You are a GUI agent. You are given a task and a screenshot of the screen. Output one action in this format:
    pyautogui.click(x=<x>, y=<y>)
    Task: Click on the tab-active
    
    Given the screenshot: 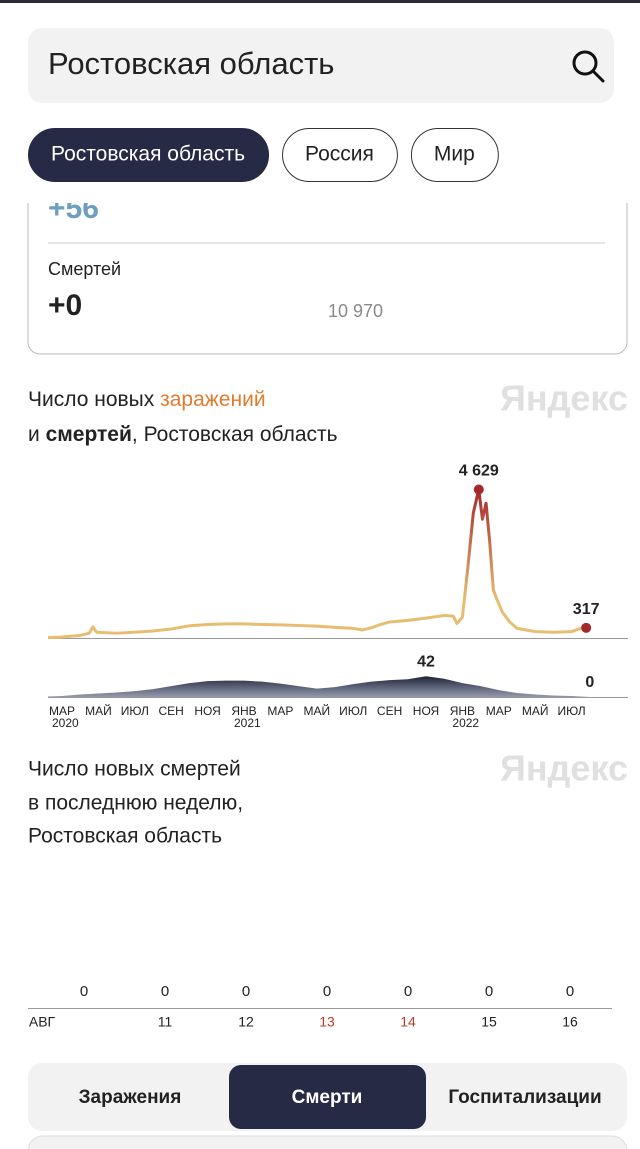 What is the action you would take?
    pyautogui.click(x=327, y=1097)
    